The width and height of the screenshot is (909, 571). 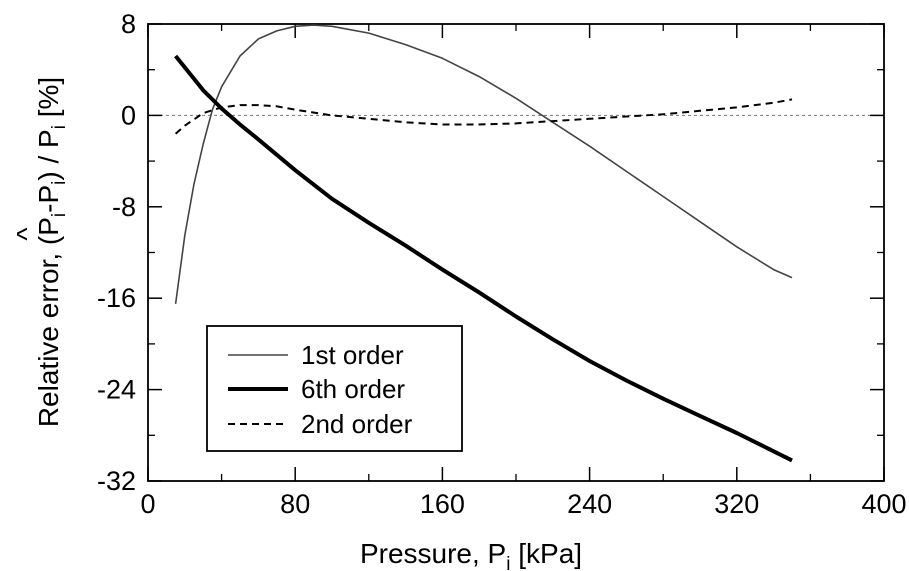 I want to click on legend: 1st order 6th order 2nd order, so click(x=334, y=388).